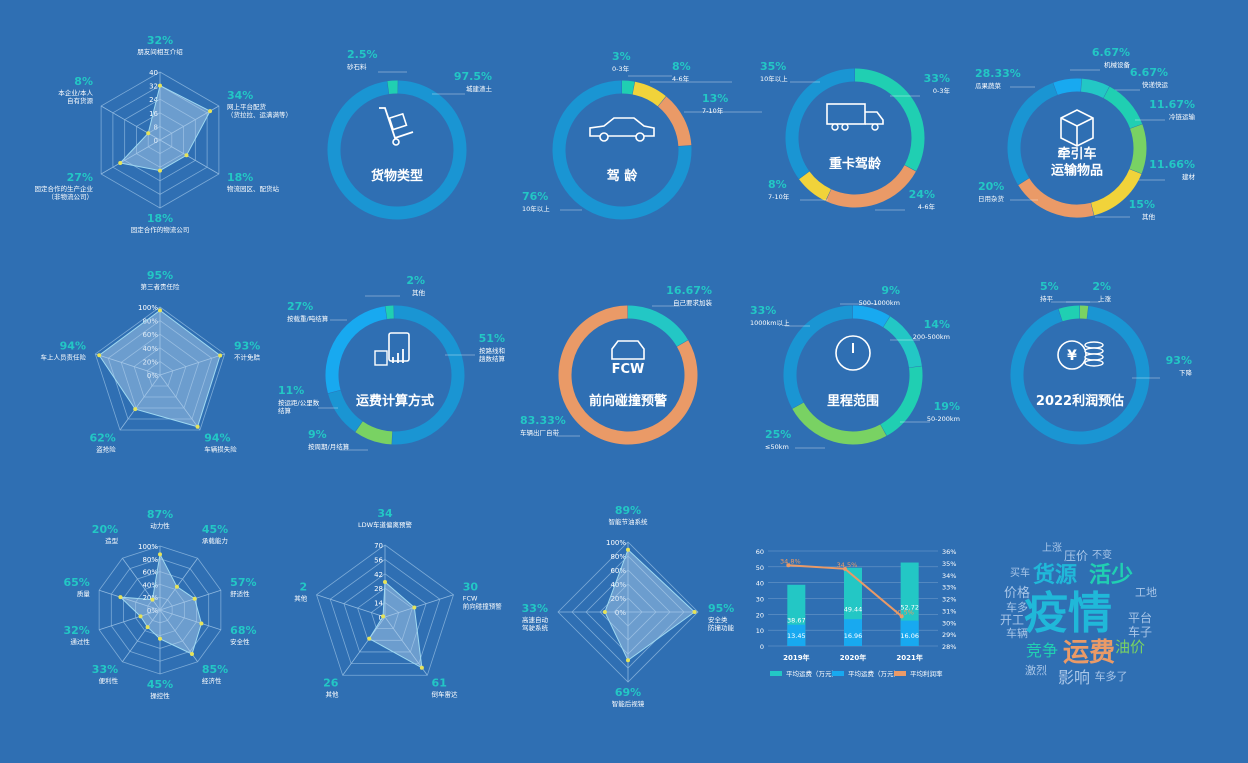 This screenshot has width=1248, height=763. I want to click on donut-center-title: 2022利润预估, so click(1080, 401).